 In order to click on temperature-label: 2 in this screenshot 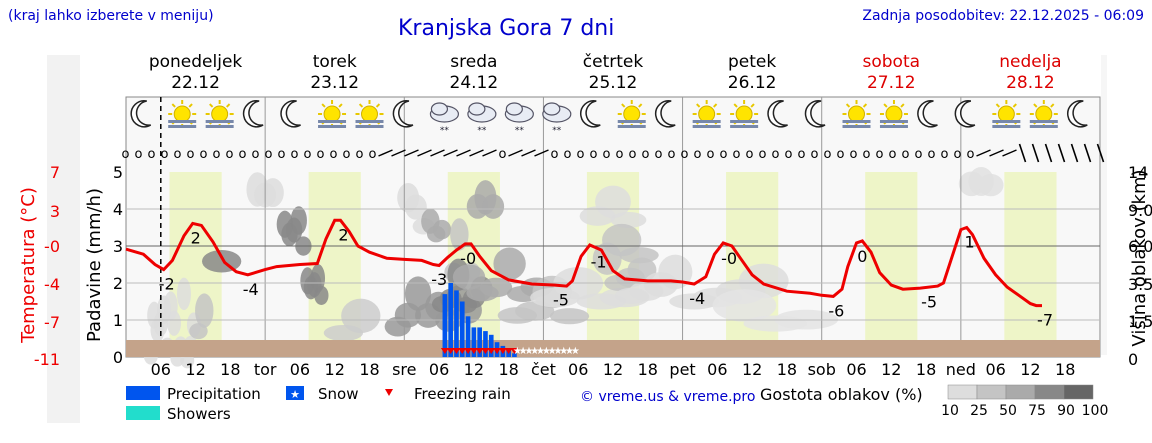, I will do `click(196, 237)`.